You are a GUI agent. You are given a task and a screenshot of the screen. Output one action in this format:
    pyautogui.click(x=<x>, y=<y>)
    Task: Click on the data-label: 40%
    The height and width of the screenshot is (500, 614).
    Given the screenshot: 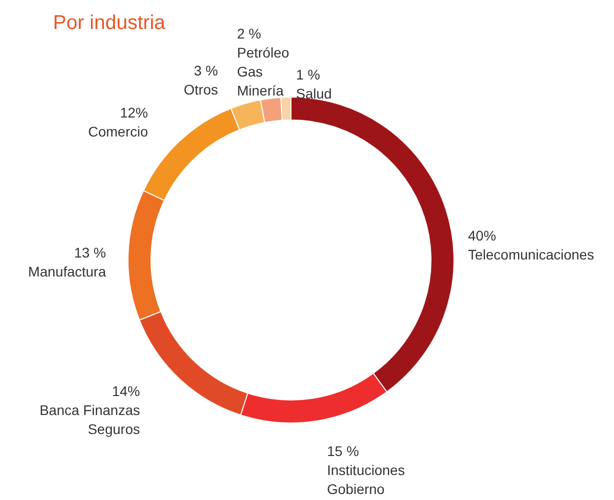 What is the action you would take?
    pyautogui.click(x=482, y=236)
    